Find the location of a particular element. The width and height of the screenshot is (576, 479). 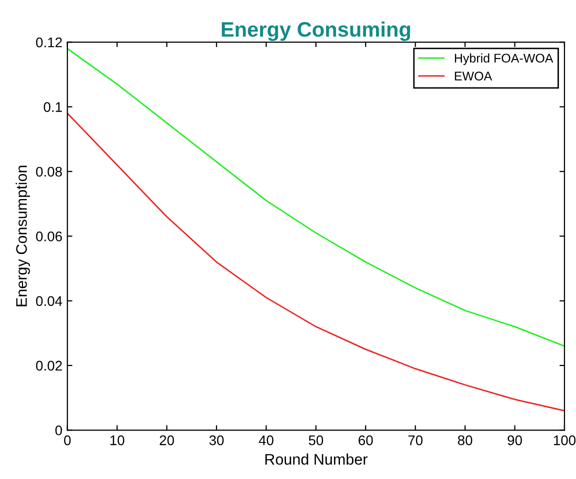

legend-label: EWOA is located at coordinates (473, 76).